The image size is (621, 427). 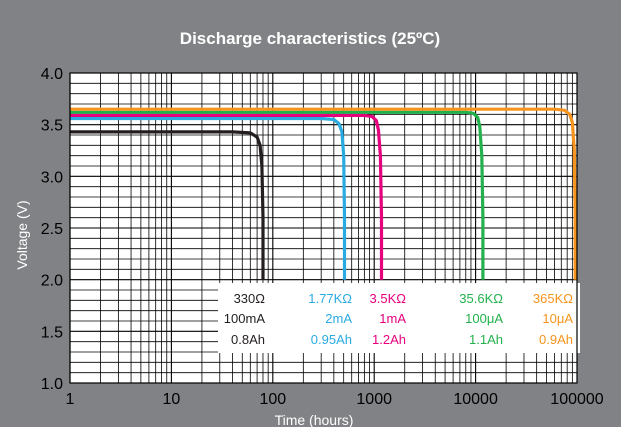 What do you see at coordinates (557, 318) in the screenshot?
I see `legend-current-5: 10μA` at bounding box center [557, 318].